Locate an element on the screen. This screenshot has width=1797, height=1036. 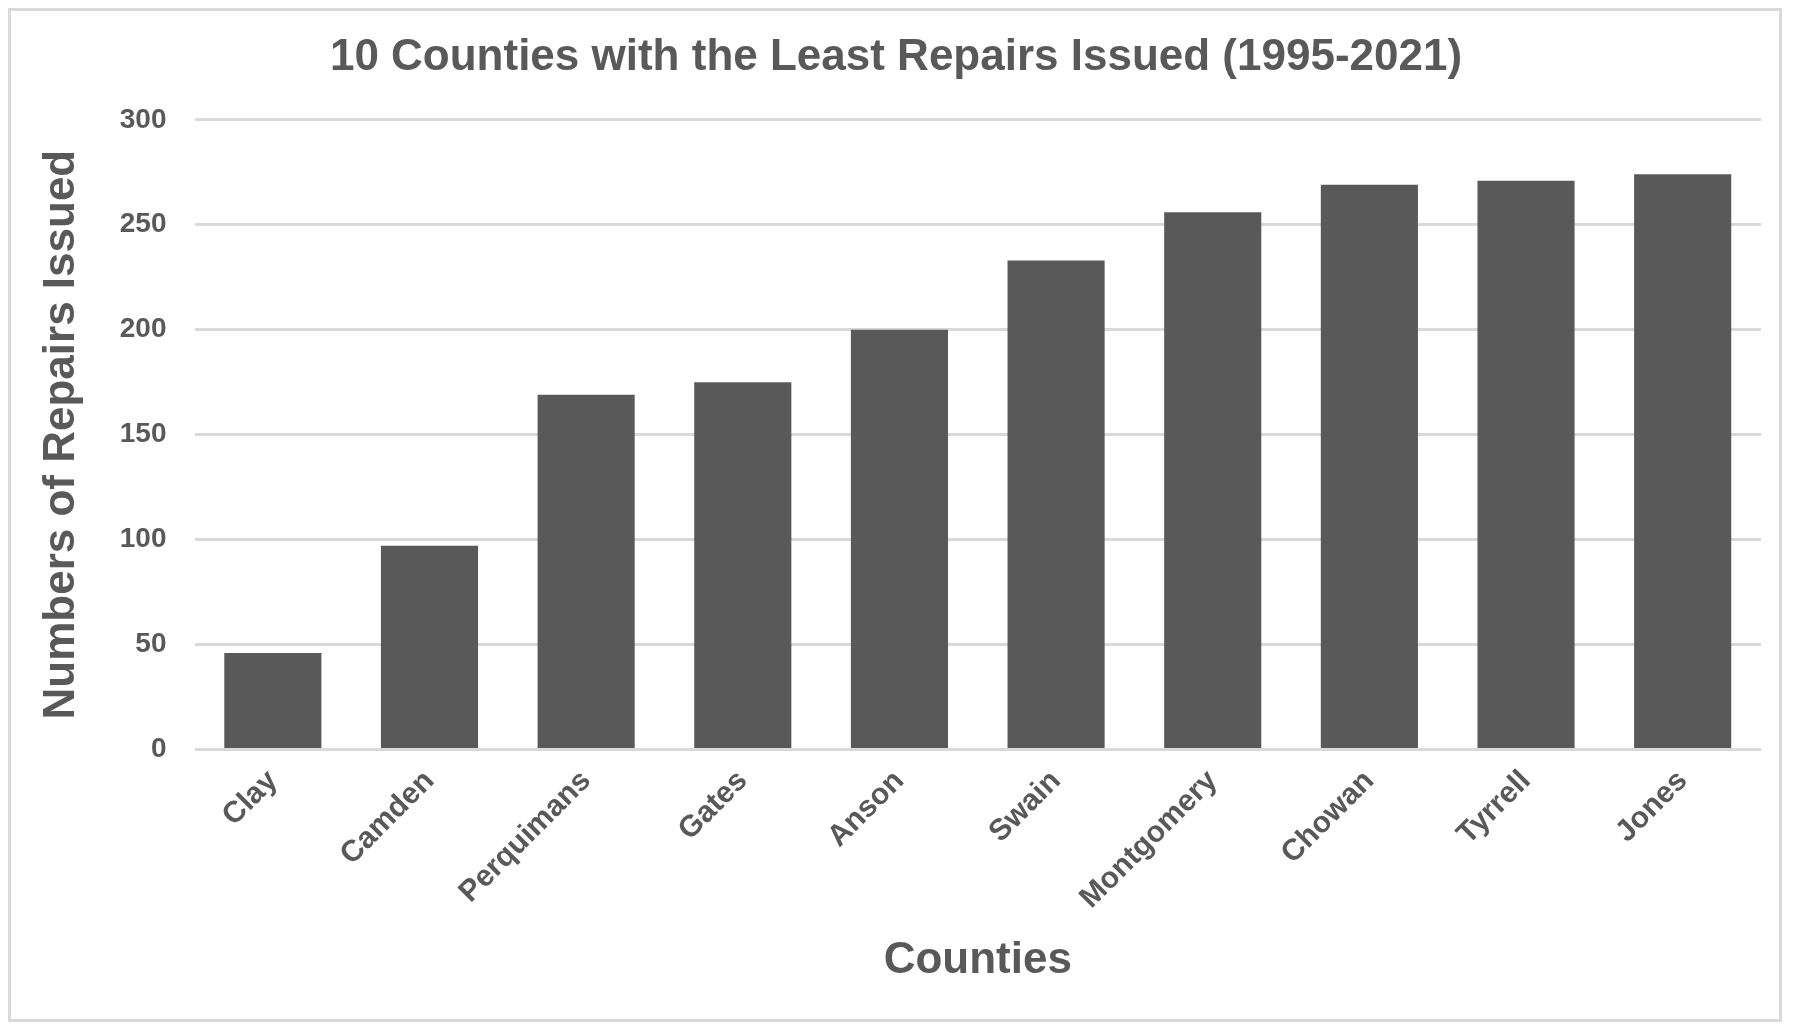
y-tick-label: 200 is located at coordinates (143, 328).